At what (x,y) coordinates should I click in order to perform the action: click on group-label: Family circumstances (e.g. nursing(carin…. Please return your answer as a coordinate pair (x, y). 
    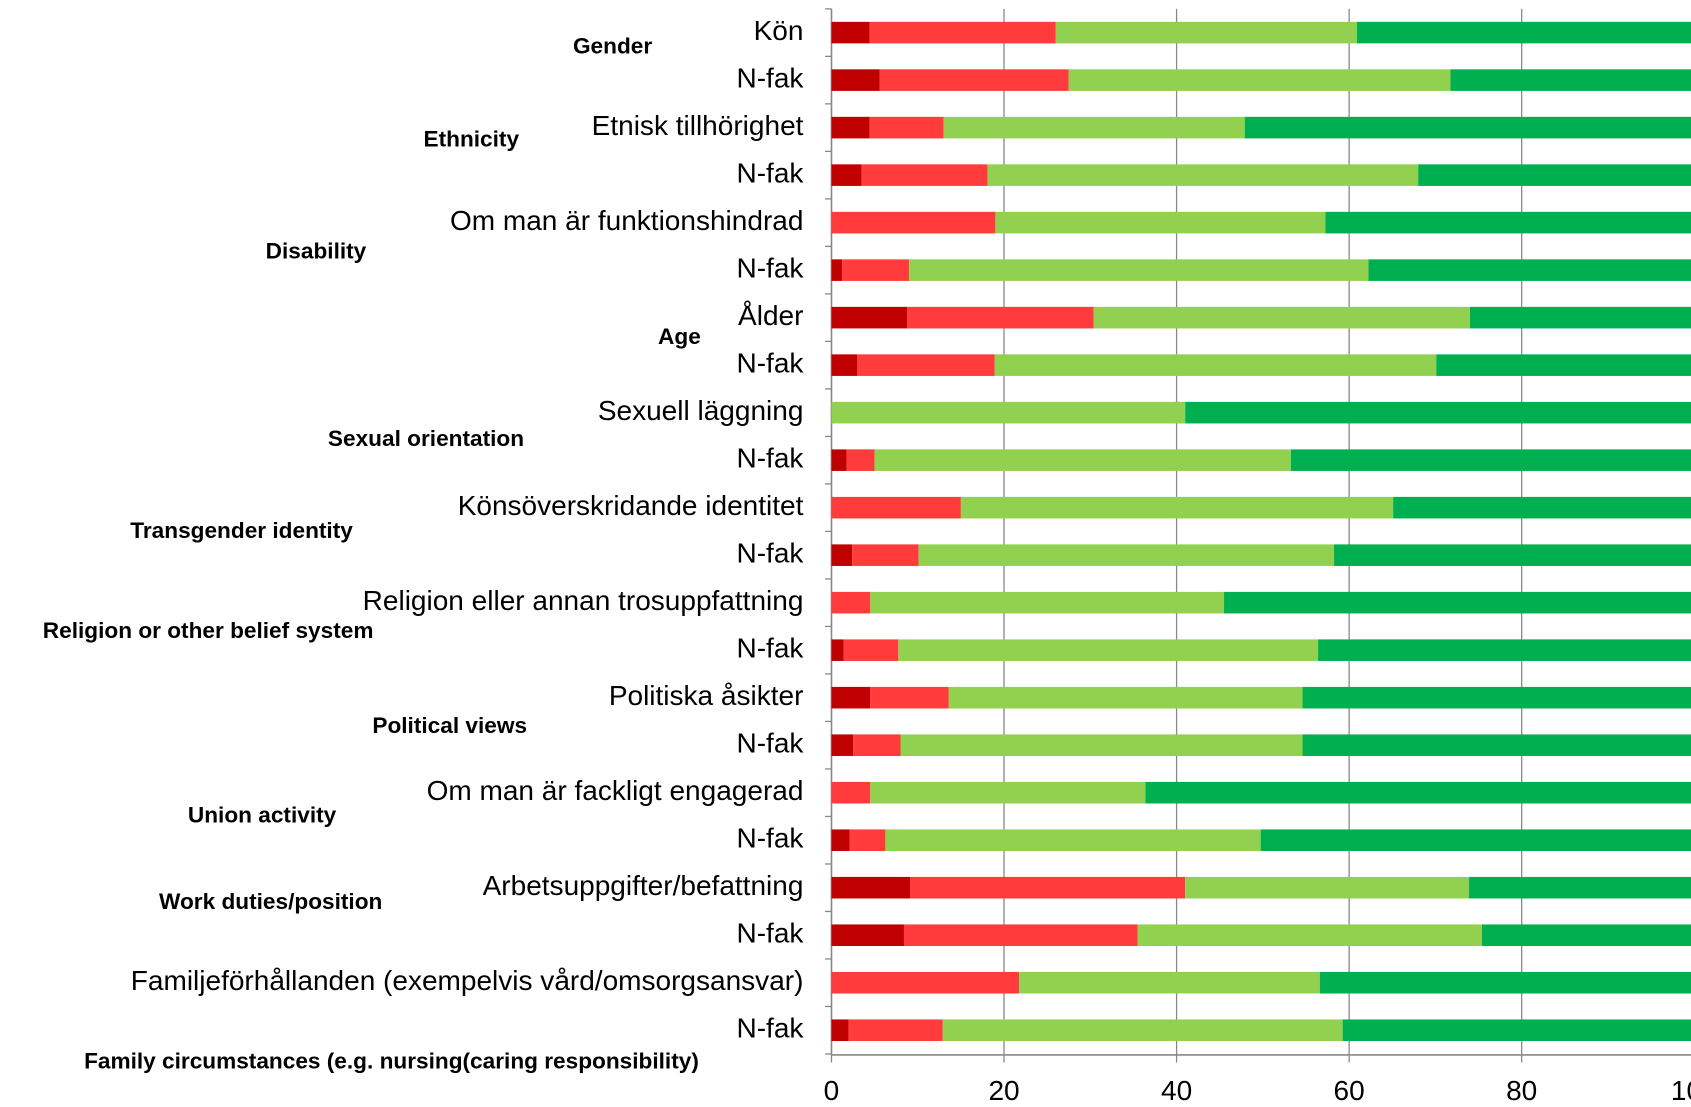
    Looking at the image, I should click on (391, 1061).